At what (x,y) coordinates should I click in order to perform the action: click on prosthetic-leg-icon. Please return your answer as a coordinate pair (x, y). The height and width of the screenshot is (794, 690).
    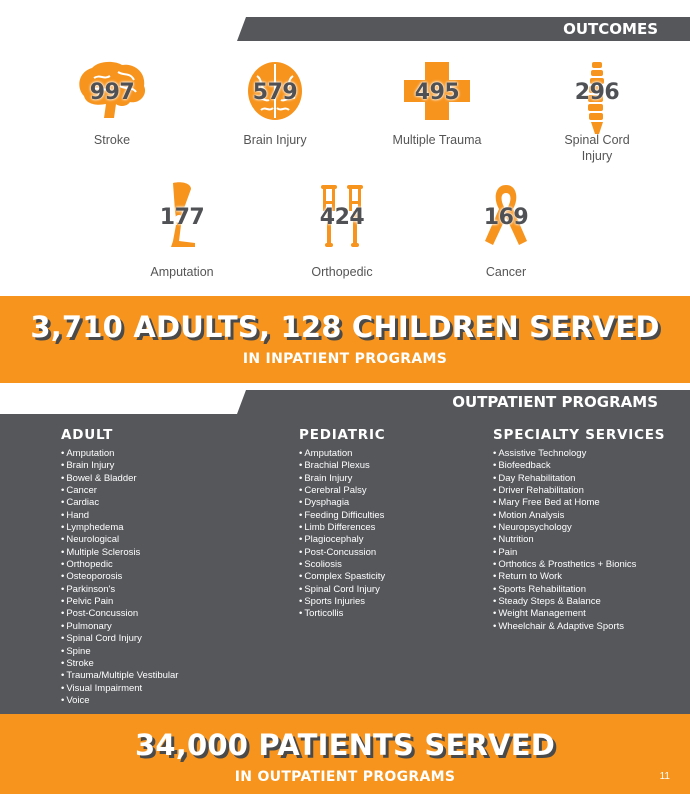
    Looking at the image, I should click on (183, 214).